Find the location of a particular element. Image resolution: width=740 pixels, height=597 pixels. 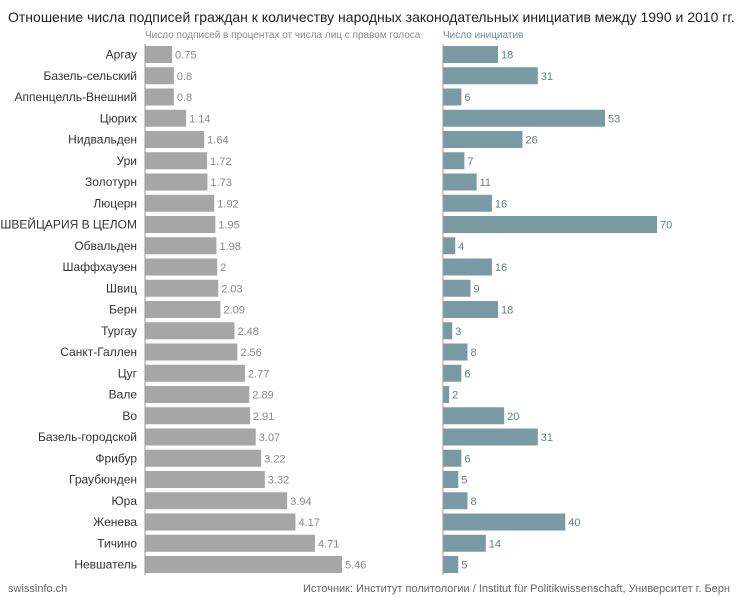

category-label: Люцерн is located at coordinates (115, 203).